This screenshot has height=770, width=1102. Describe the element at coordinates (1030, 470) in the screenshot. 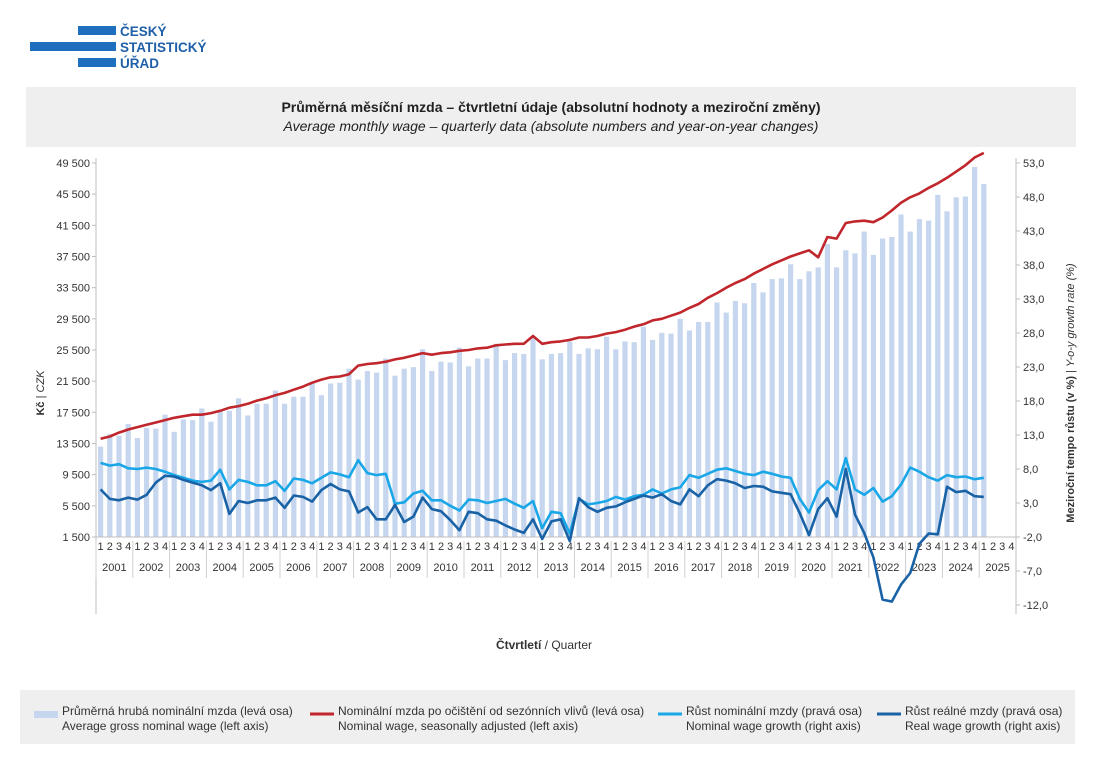

I see `right-tick-label: 8,0` at that location.